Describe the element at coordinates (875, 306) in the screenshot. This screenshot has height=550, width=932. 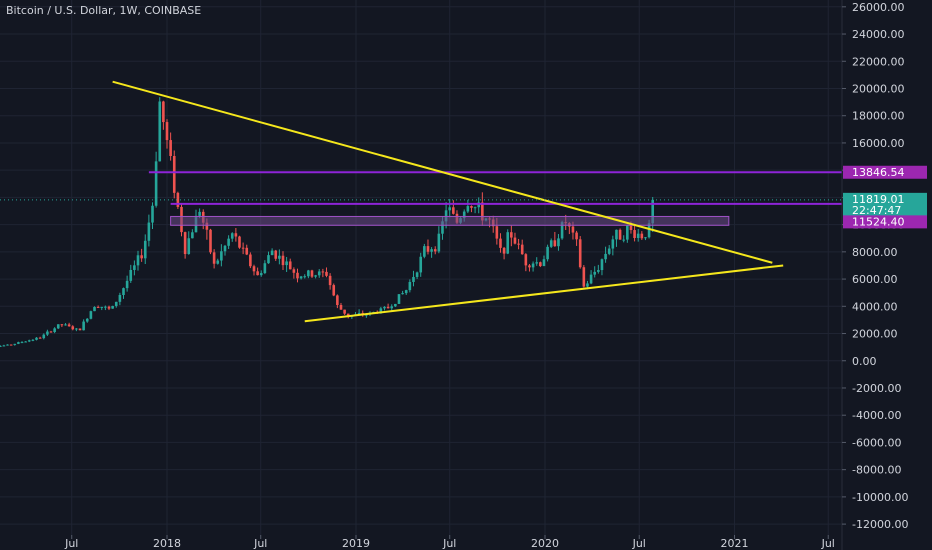
I see `y-tick-label: 4000.00` at that location.